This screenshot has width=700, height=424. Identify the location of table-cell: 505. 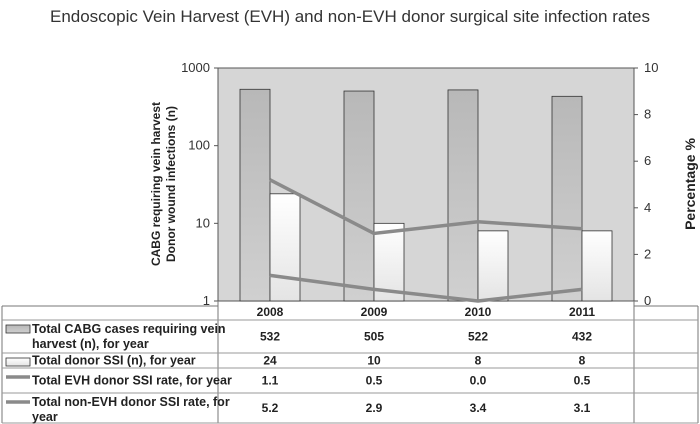
(374, 337).